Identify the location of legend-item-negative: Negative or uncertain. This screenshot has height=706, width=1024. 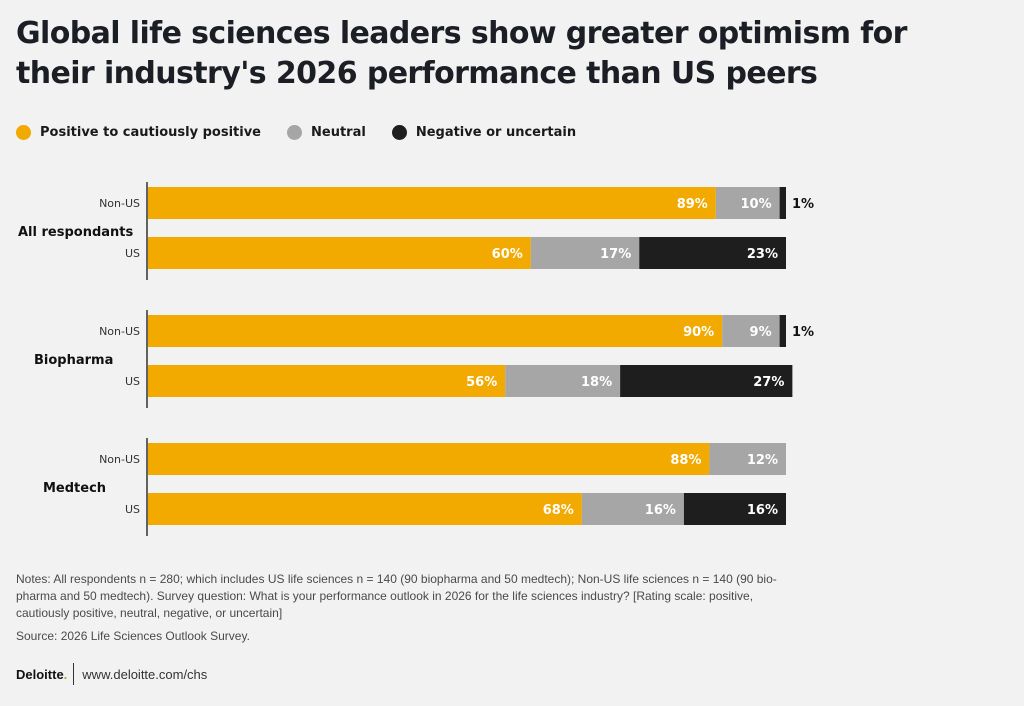
(484, 132).